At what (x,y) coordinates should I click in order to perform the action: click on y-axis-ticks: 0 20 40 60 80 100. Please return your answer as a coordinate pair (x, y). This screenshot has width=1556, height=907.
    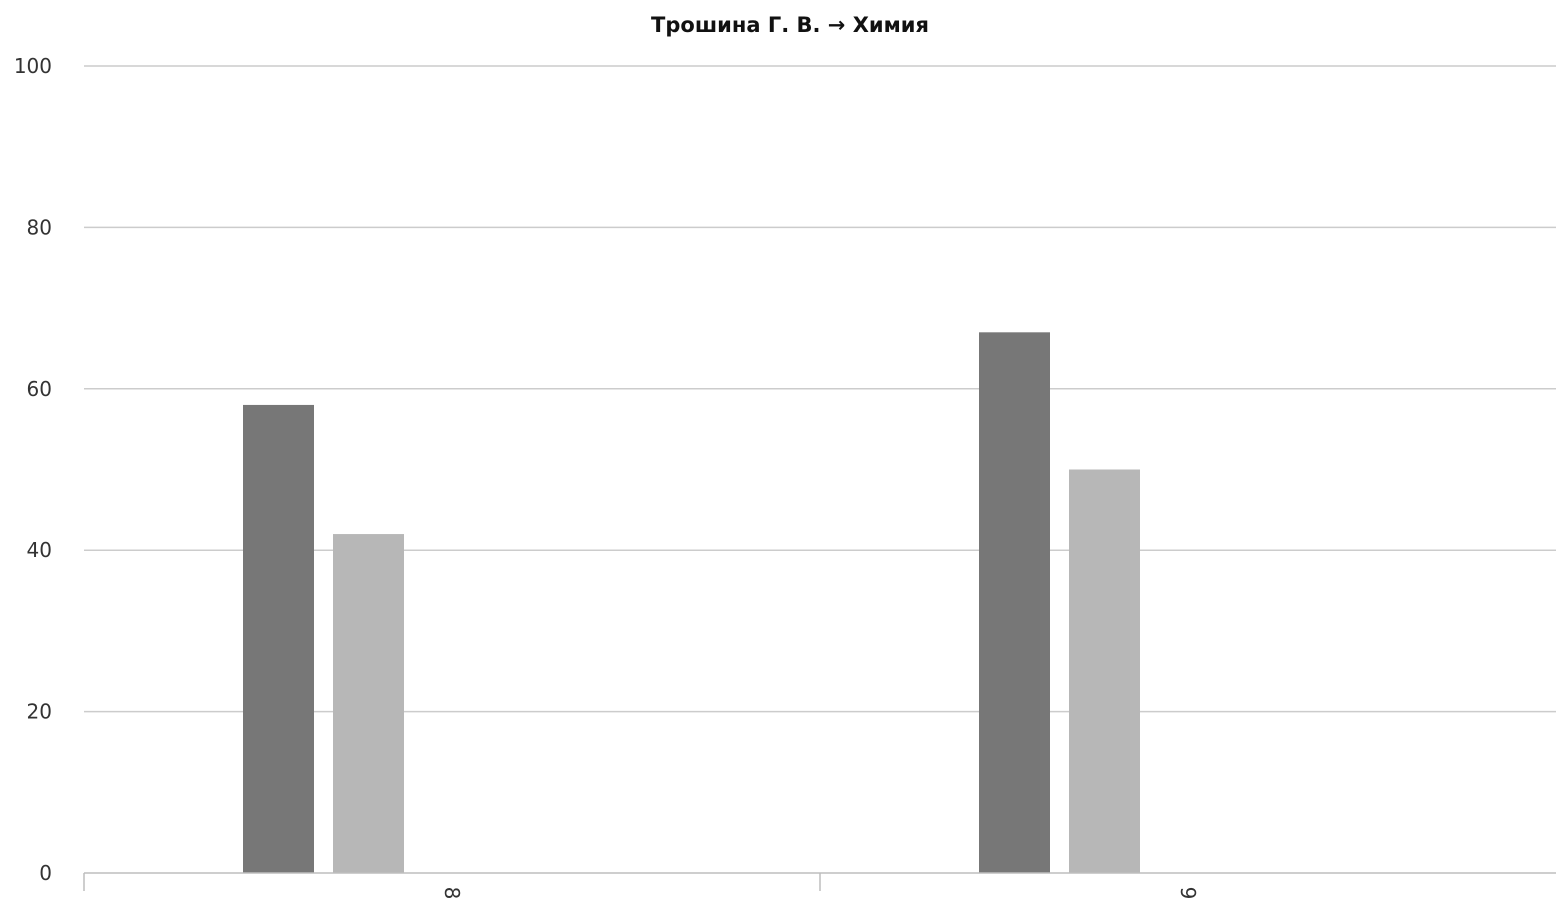
    Looking at the image, I should click on (33, 469).